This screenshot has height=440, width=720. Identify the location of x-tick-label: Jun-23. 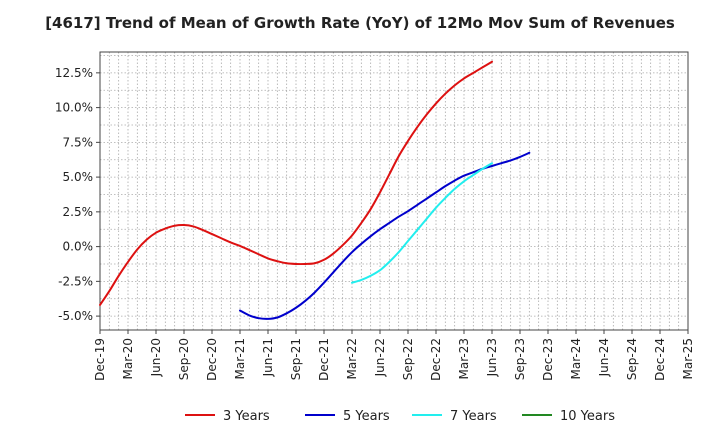
(492, 357).